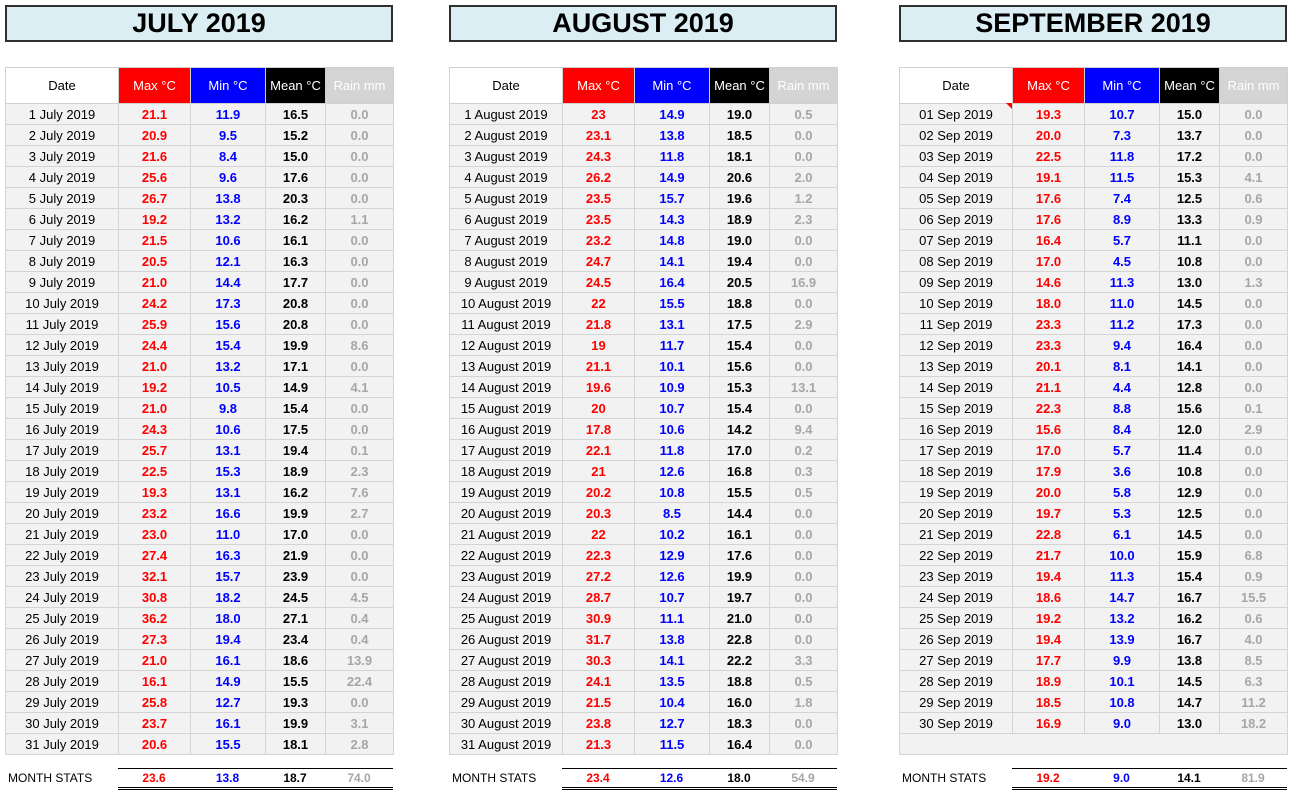 The image size is (1294, 800). I want to click on min-temp-cell: 10.1, so click(672, 366).